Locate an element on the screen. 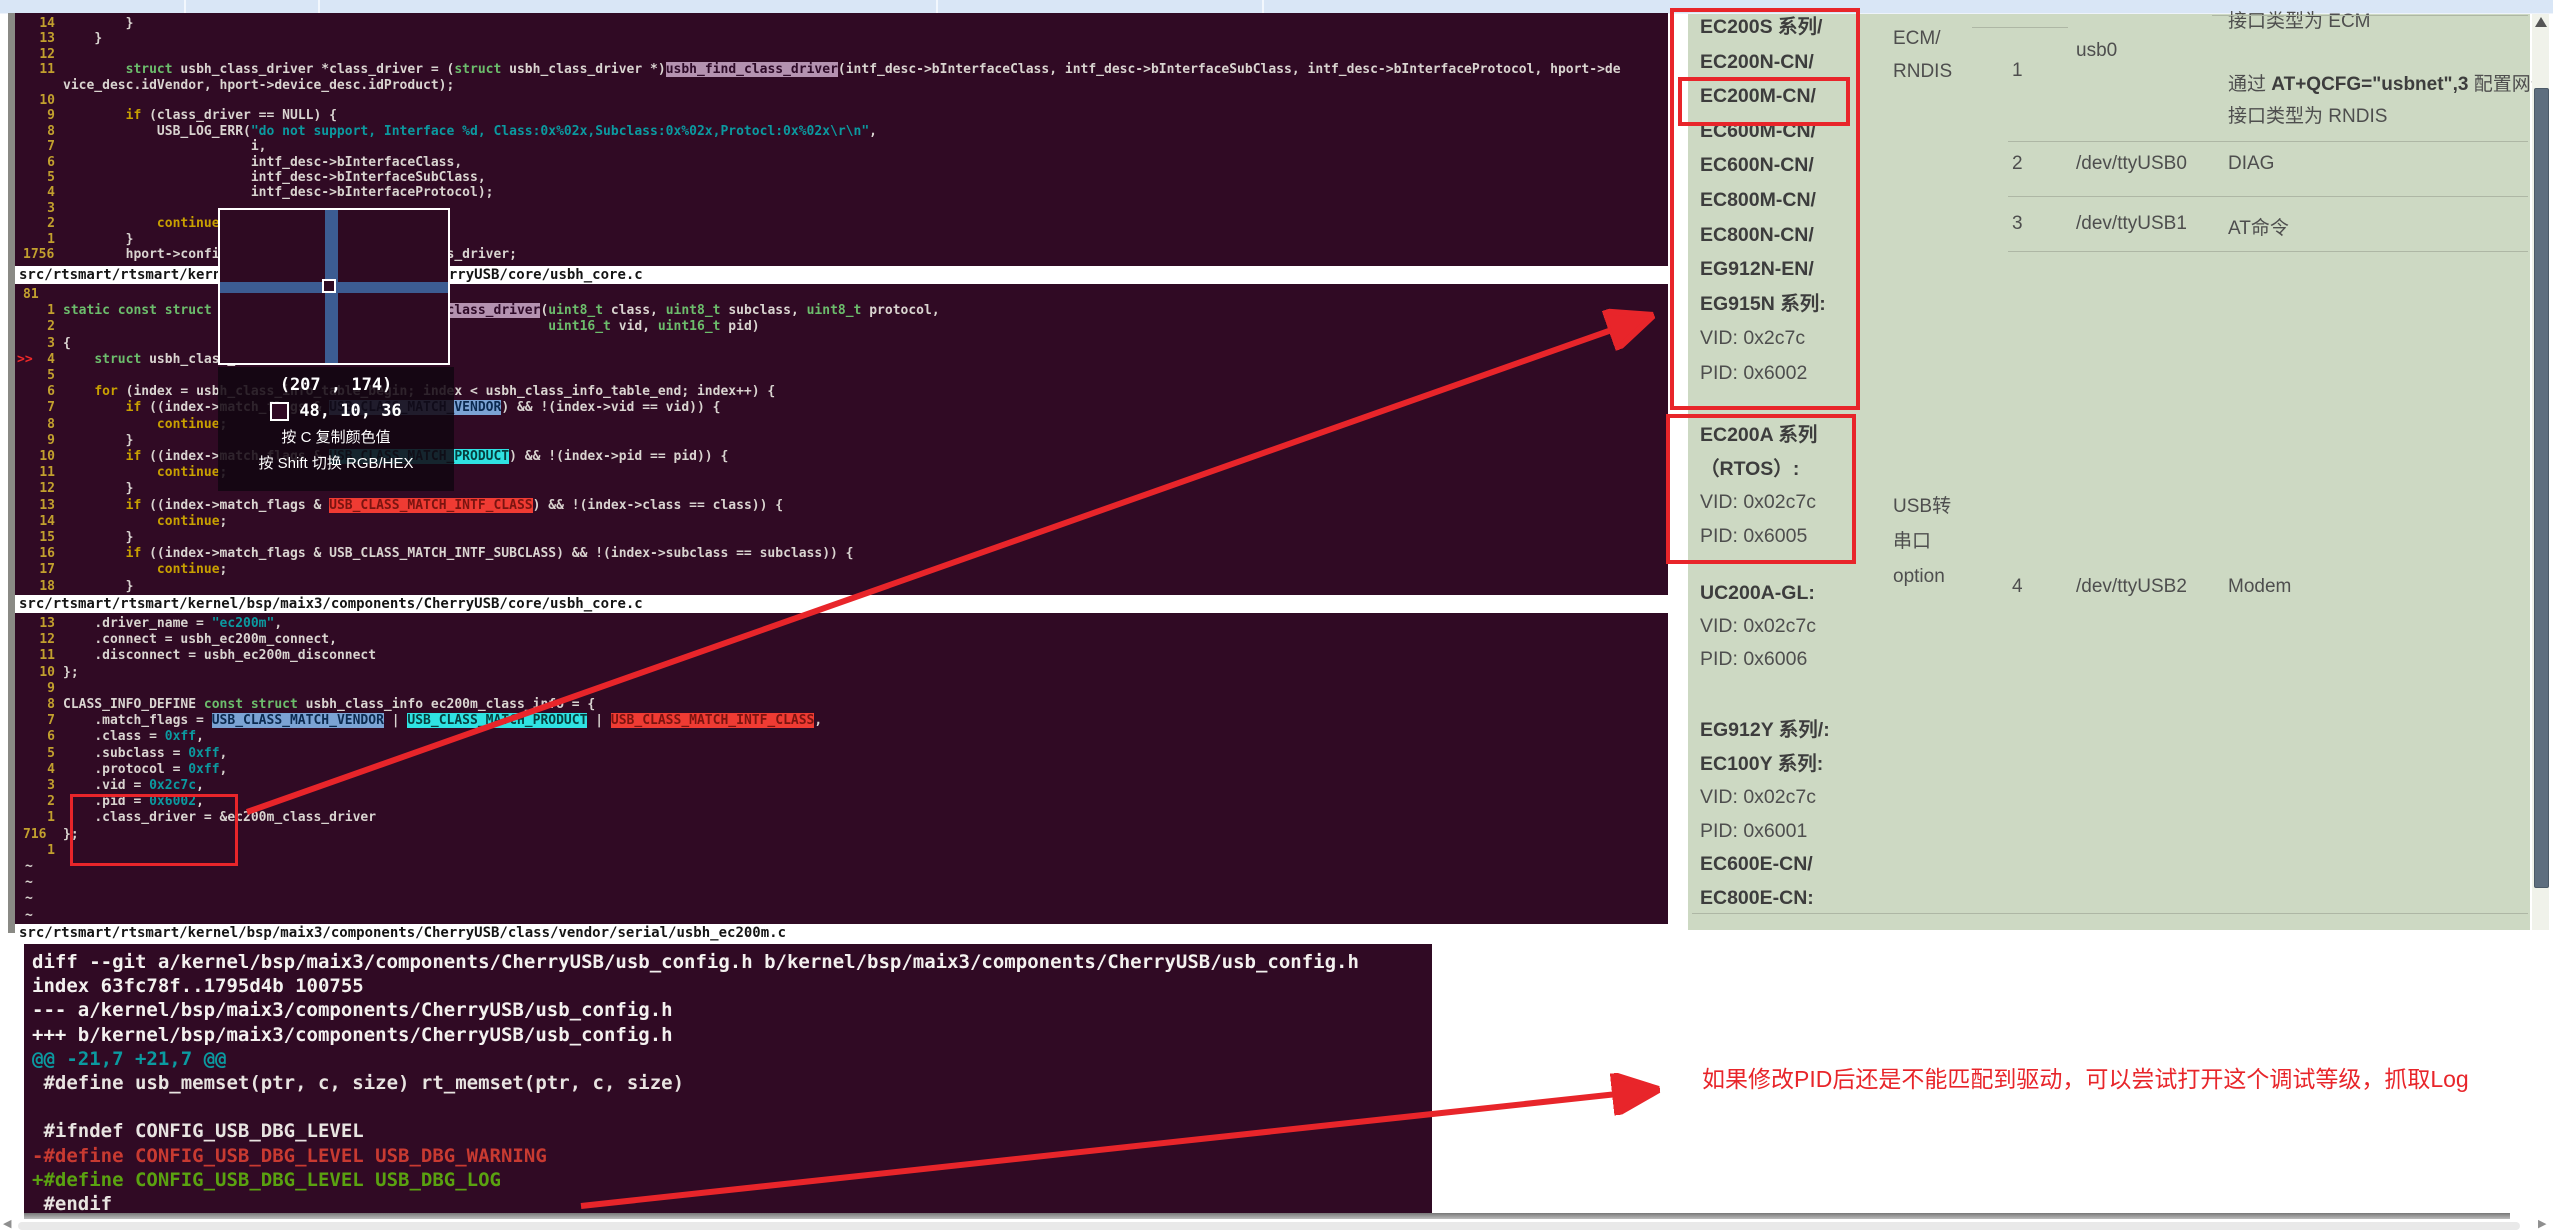 The height and width of the screenshot is (1231, 2553). table-cell-usb-serial-option: USB转 串口 option is located at coordinates (1922, 541).